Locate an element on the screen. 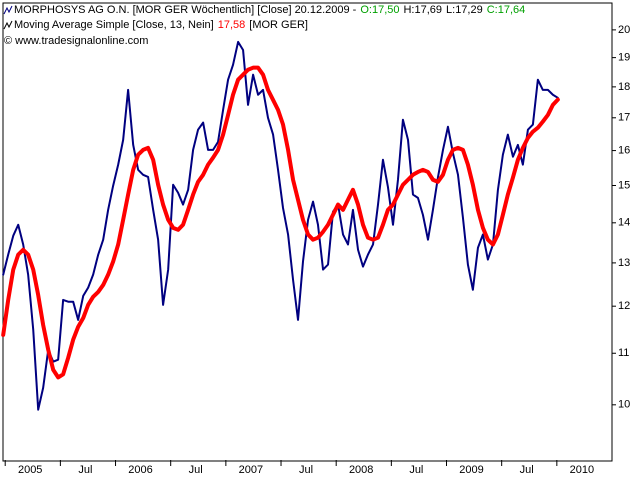  y-tick-label: 13 is located at coordinates (624, 263).